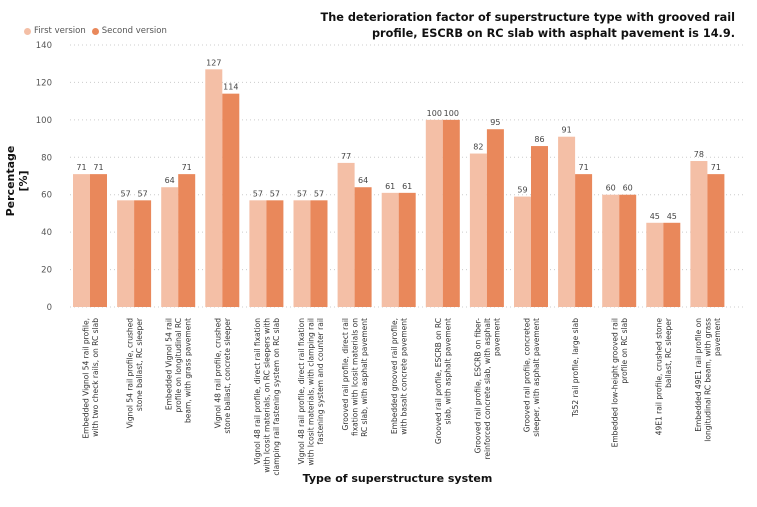  What do you see at coordinates (213, 62) in the screenshot?
I see `data-label: 127` at bounding box center [213, 62].